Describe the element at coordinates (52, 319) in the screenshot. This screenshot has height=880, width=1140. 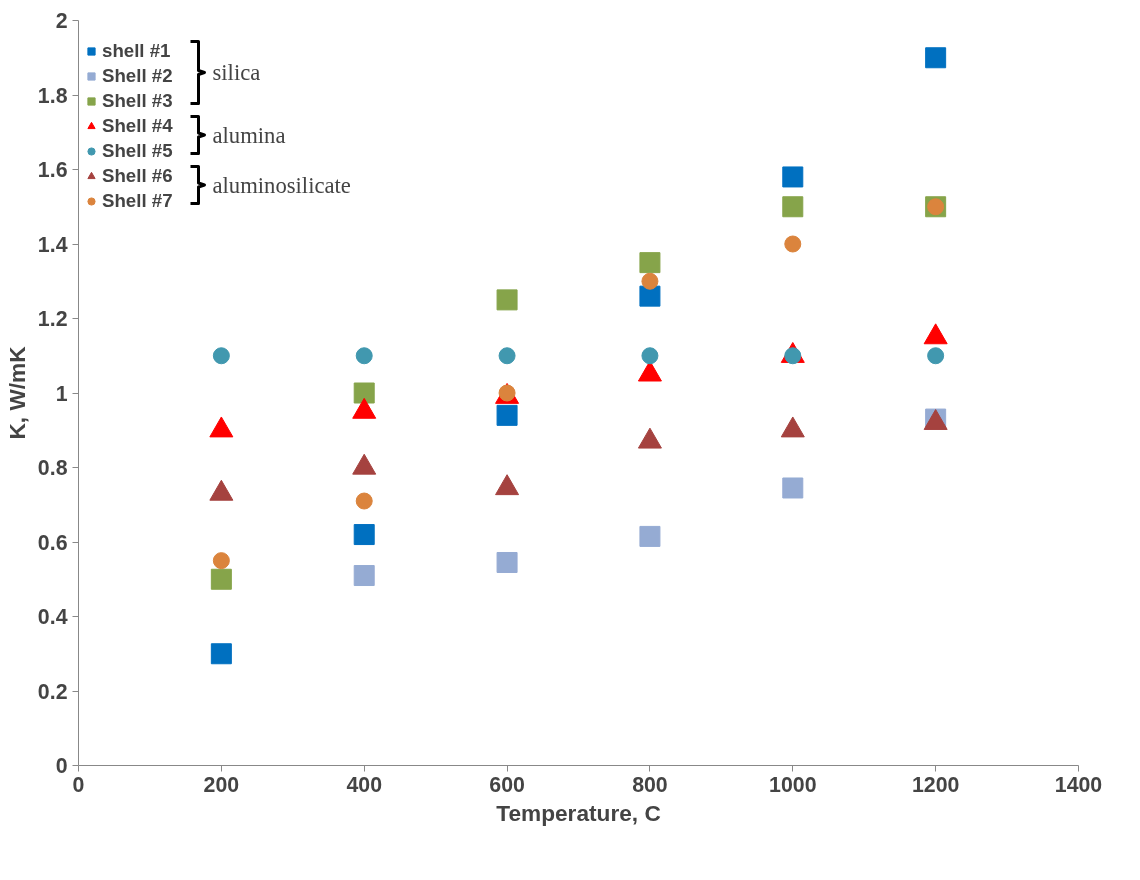
I see `y-tick-label: 1.2` at that location.